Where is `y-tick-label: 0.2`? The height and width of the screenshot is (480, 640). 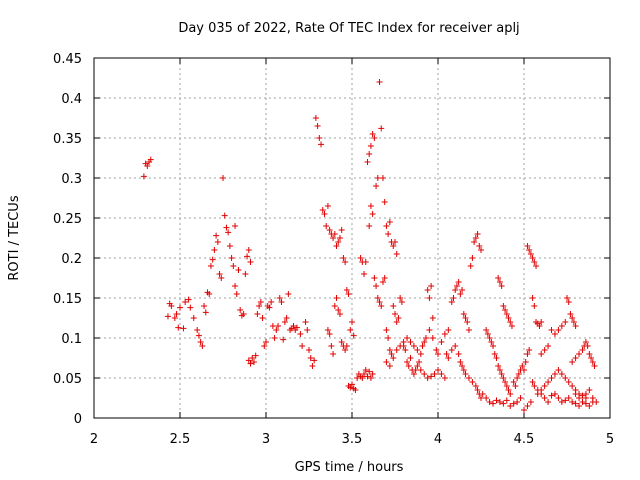 y-tick-label: 0.2 is located at coordinates (71, 259).